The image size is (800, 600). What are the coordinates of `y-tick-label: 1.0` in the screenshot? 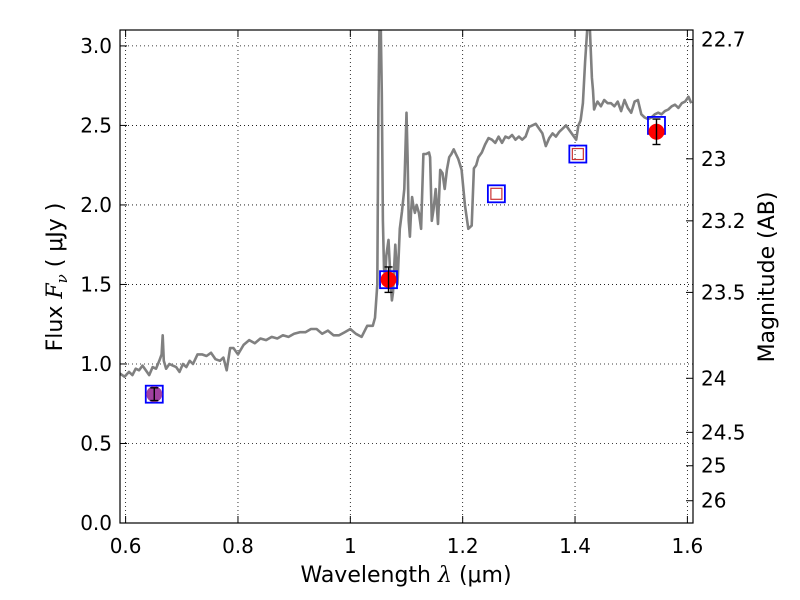 It's located at (96, 364).